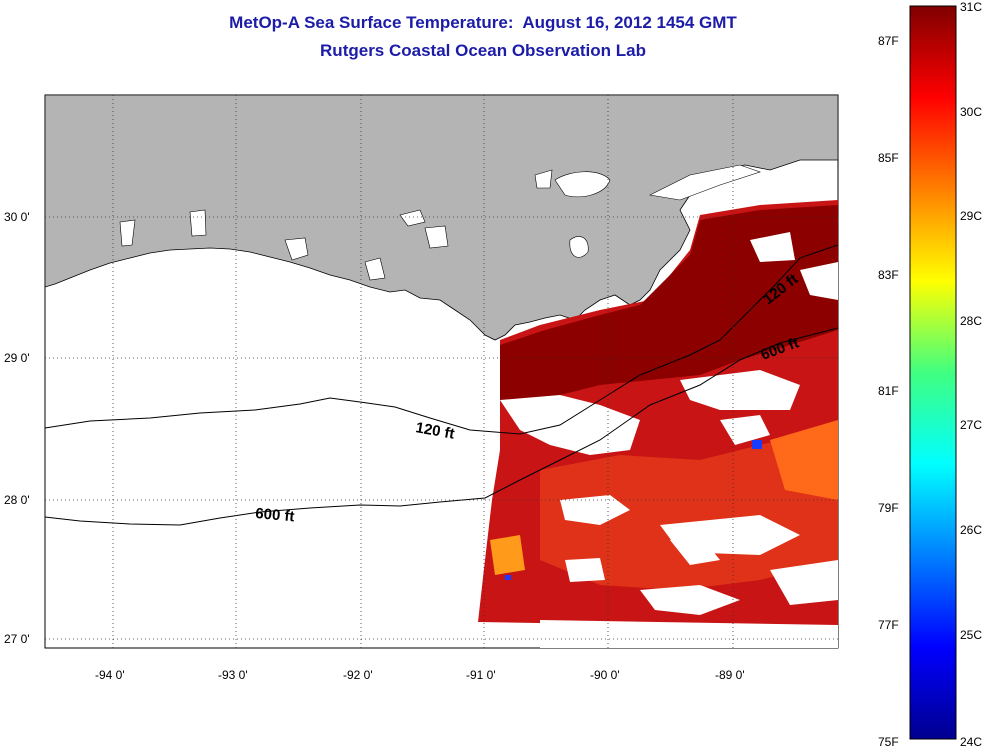 The image size is (992, 754). I want to click on colorbar-celsius-label: 30C, so click(971, 112).